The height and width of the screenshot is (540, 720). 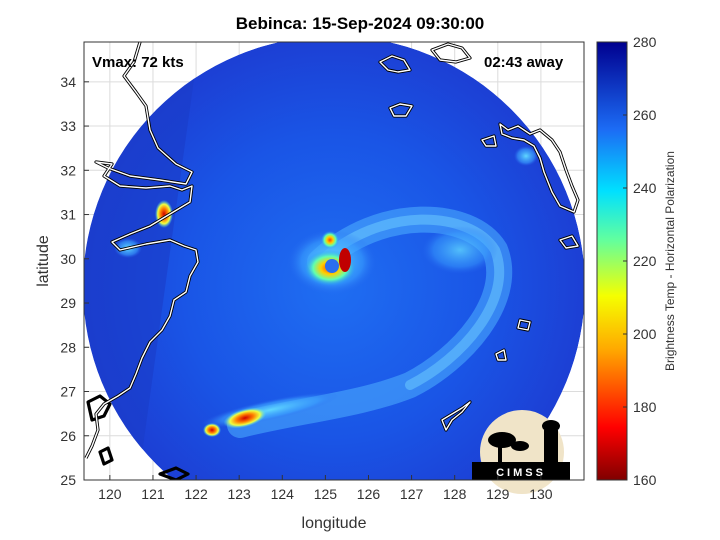 What do you see at coordinates (326, 494) in the screenshot?
I see `x-tick-label: 125` at bounding box center [326, 494].